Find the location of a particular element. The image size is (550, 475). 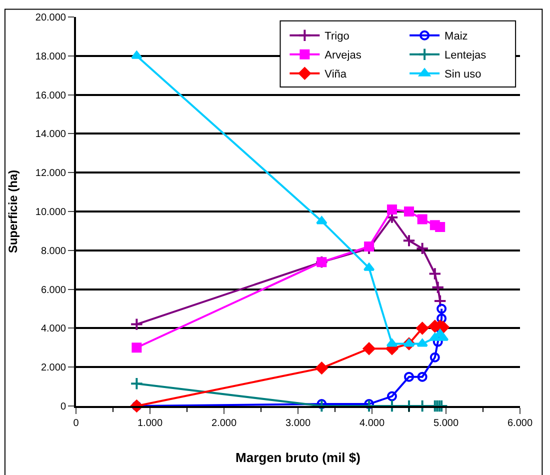

y-tick-label: 0 is located at coordinates (63, 407).